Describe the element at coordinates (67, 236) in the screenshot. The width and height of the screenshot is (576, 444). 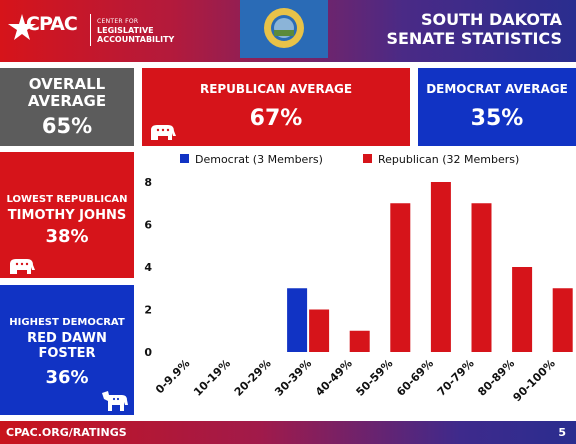
I see `lowest-republican-value: 38%` at that location.